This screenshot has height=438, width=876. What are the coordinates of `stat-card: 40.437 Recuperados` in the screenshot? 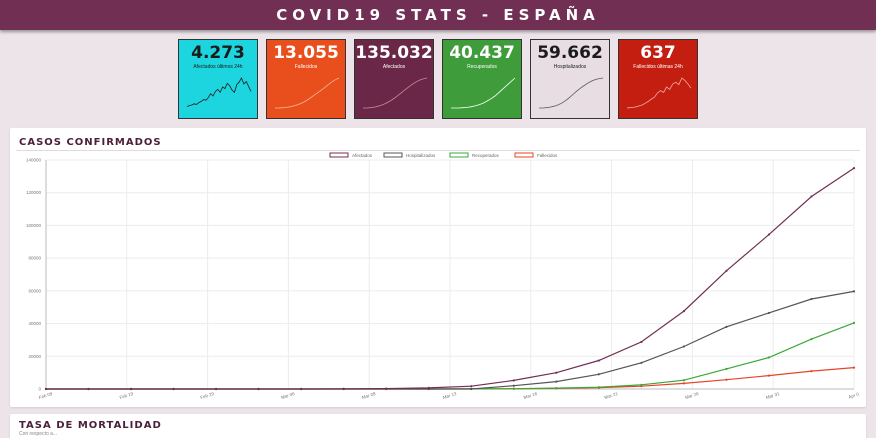 It's located at (482, 79).